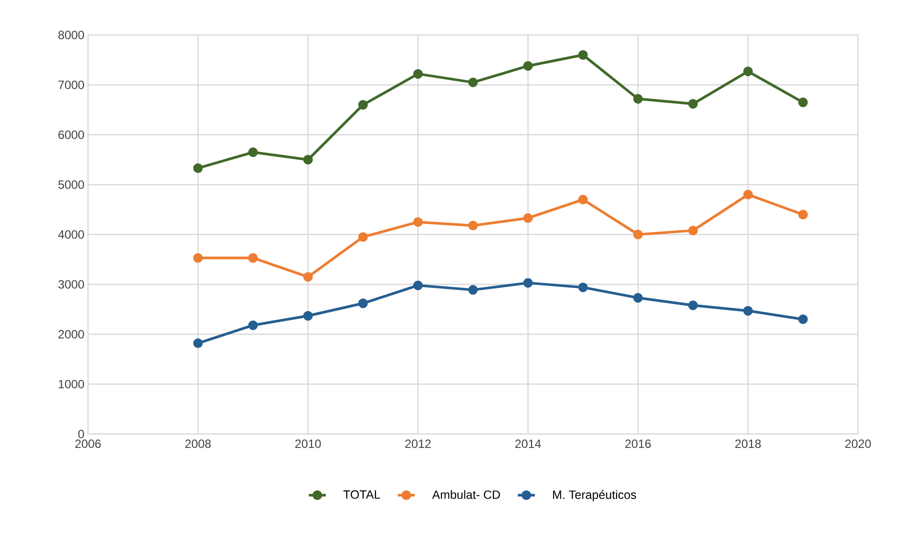 The image size is (906, 546). I want to click on y-tick-label: 8000, so click(71, 35).